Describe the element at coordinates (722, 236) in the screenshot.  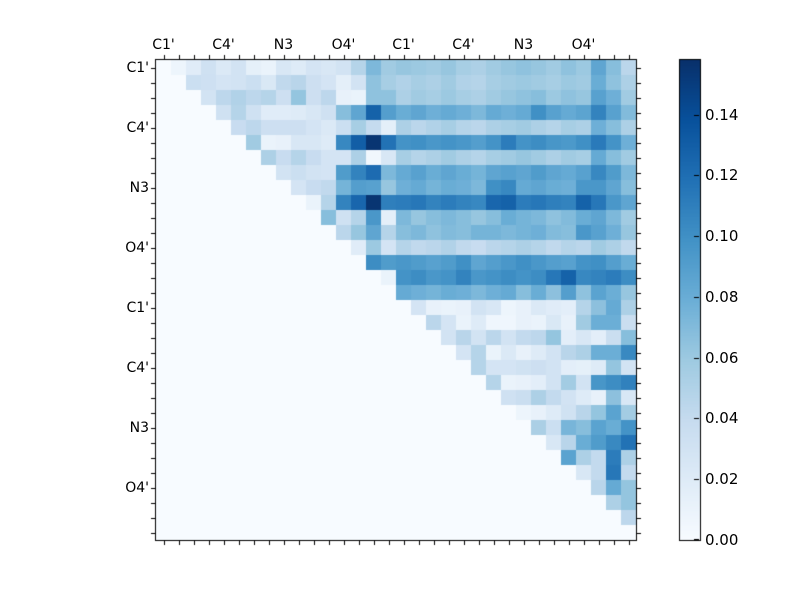
I see `colorbar-tick-label: 0.10` at that location.